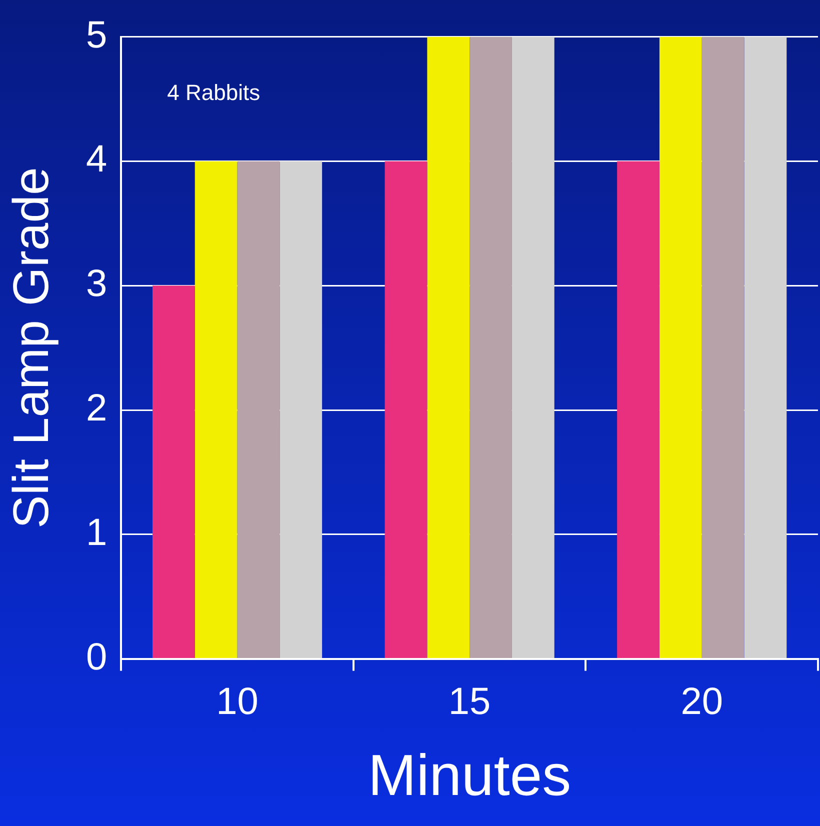 This screenshot has width=820, height=826. I want to click on y-tick-label: 2, so click(97, 408).